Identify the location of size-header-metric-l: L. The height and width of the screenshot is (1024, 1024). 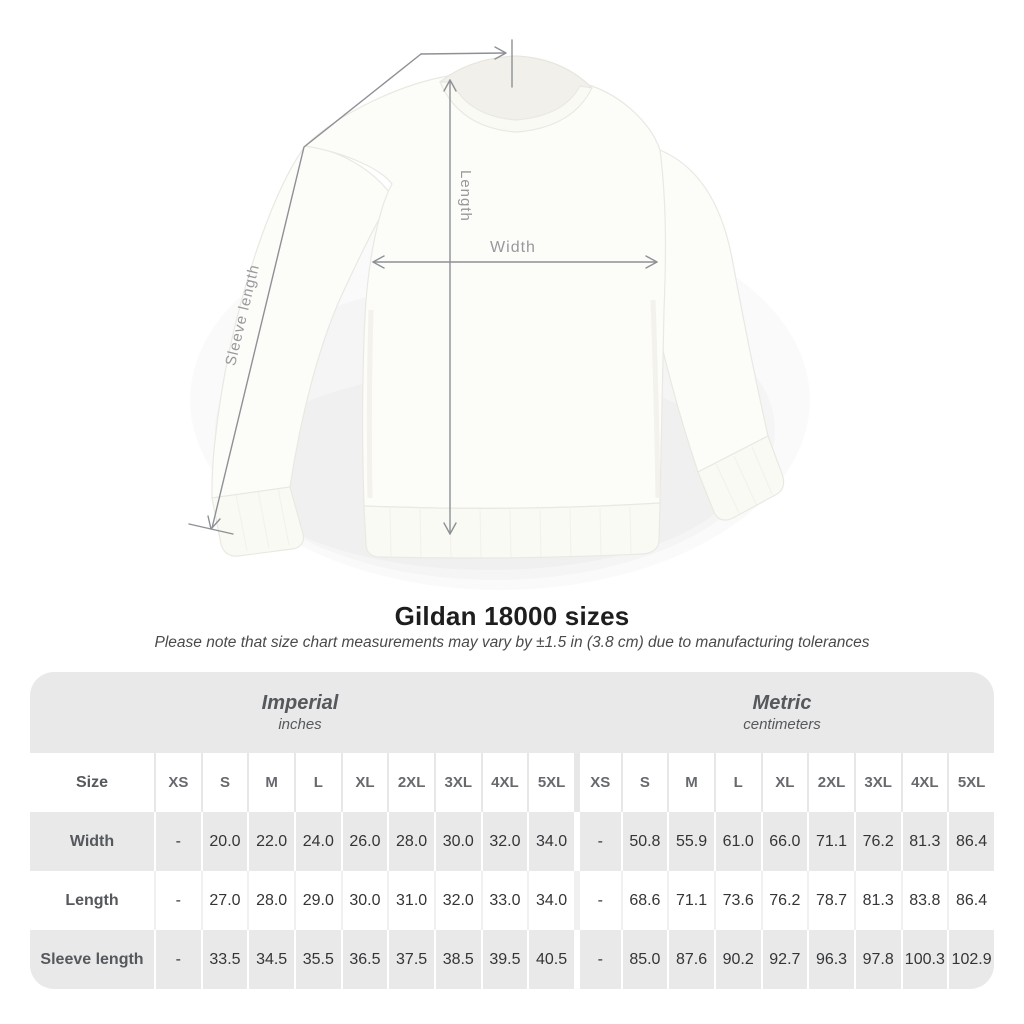
(737, 782).